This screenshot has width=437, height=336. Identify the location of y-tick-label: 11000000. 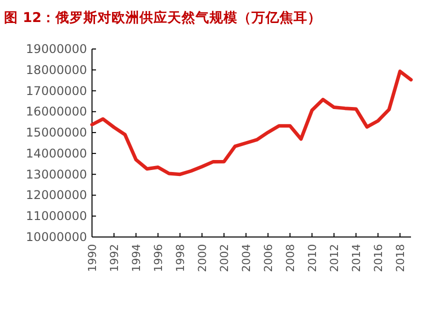
(56, 216).